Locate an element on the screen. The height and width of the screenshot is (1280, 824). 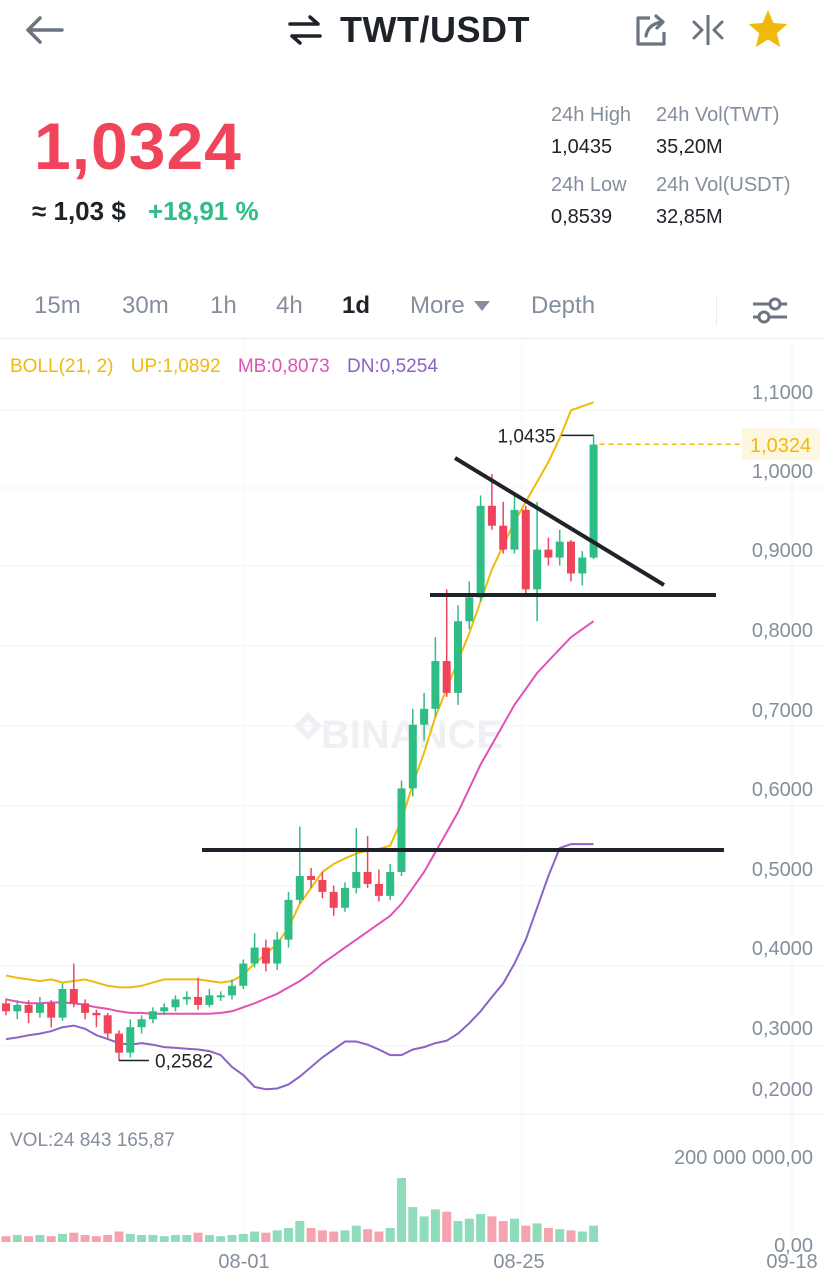
volume-label: VOL:24 843 165,87 is located at coordinates (92, 1140).